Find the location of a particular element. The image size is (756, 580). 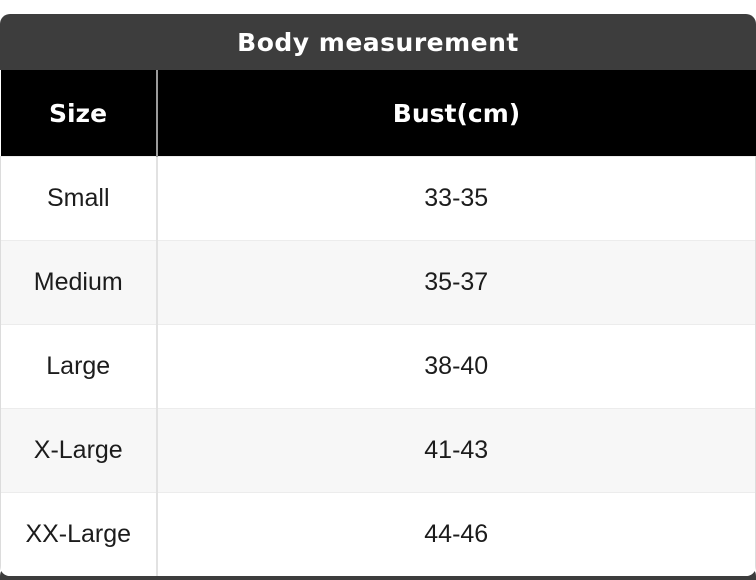

table-row: Small 33-35 is located at coordinates (378, 198).